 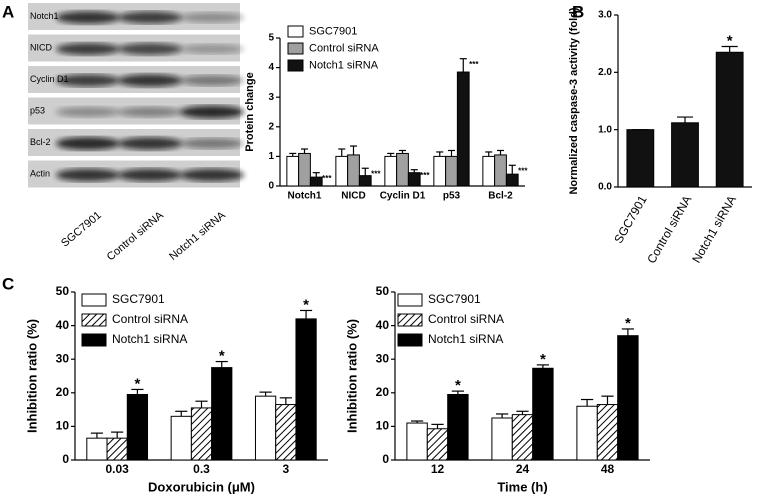 I want to click on x-tick-label: 3, so click(x=285, y=469).